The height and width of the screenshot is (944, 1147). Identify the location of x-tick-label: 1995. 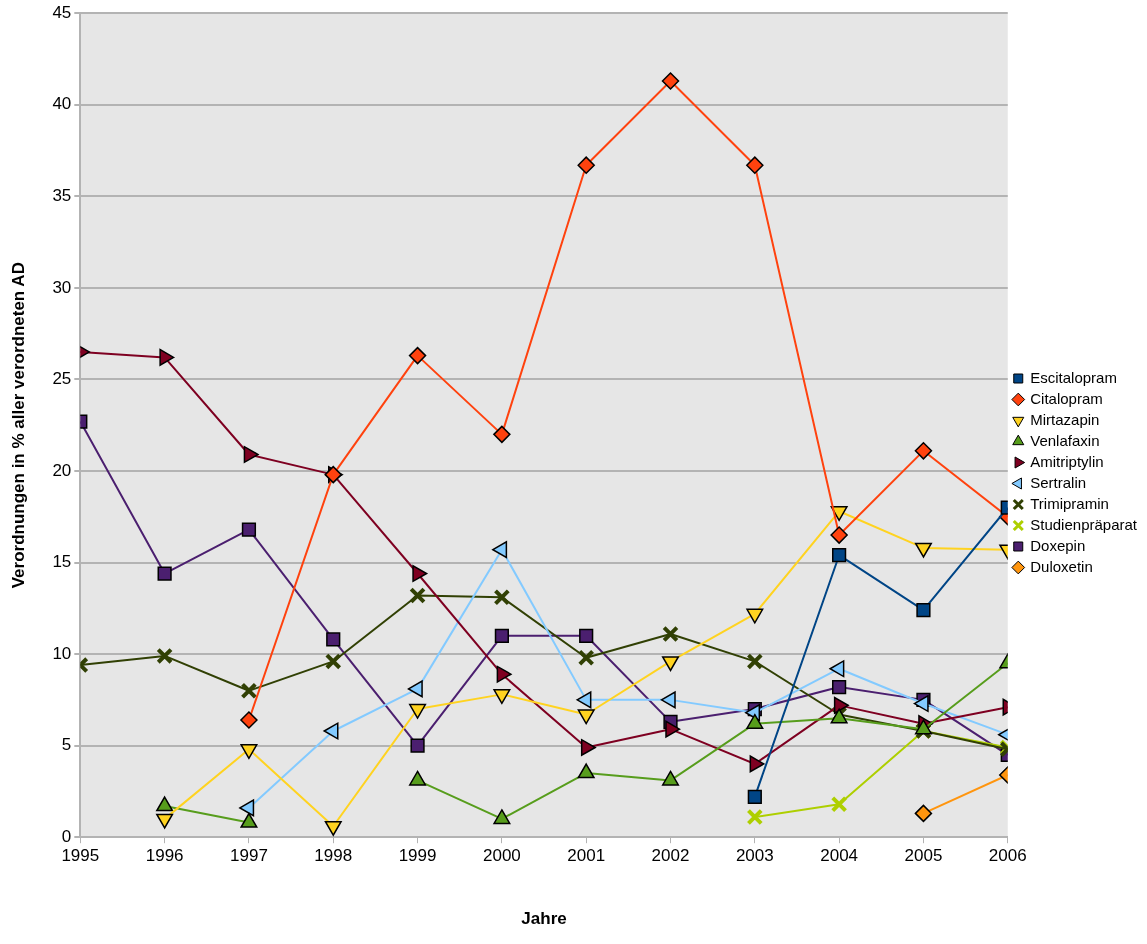
(80, 856).